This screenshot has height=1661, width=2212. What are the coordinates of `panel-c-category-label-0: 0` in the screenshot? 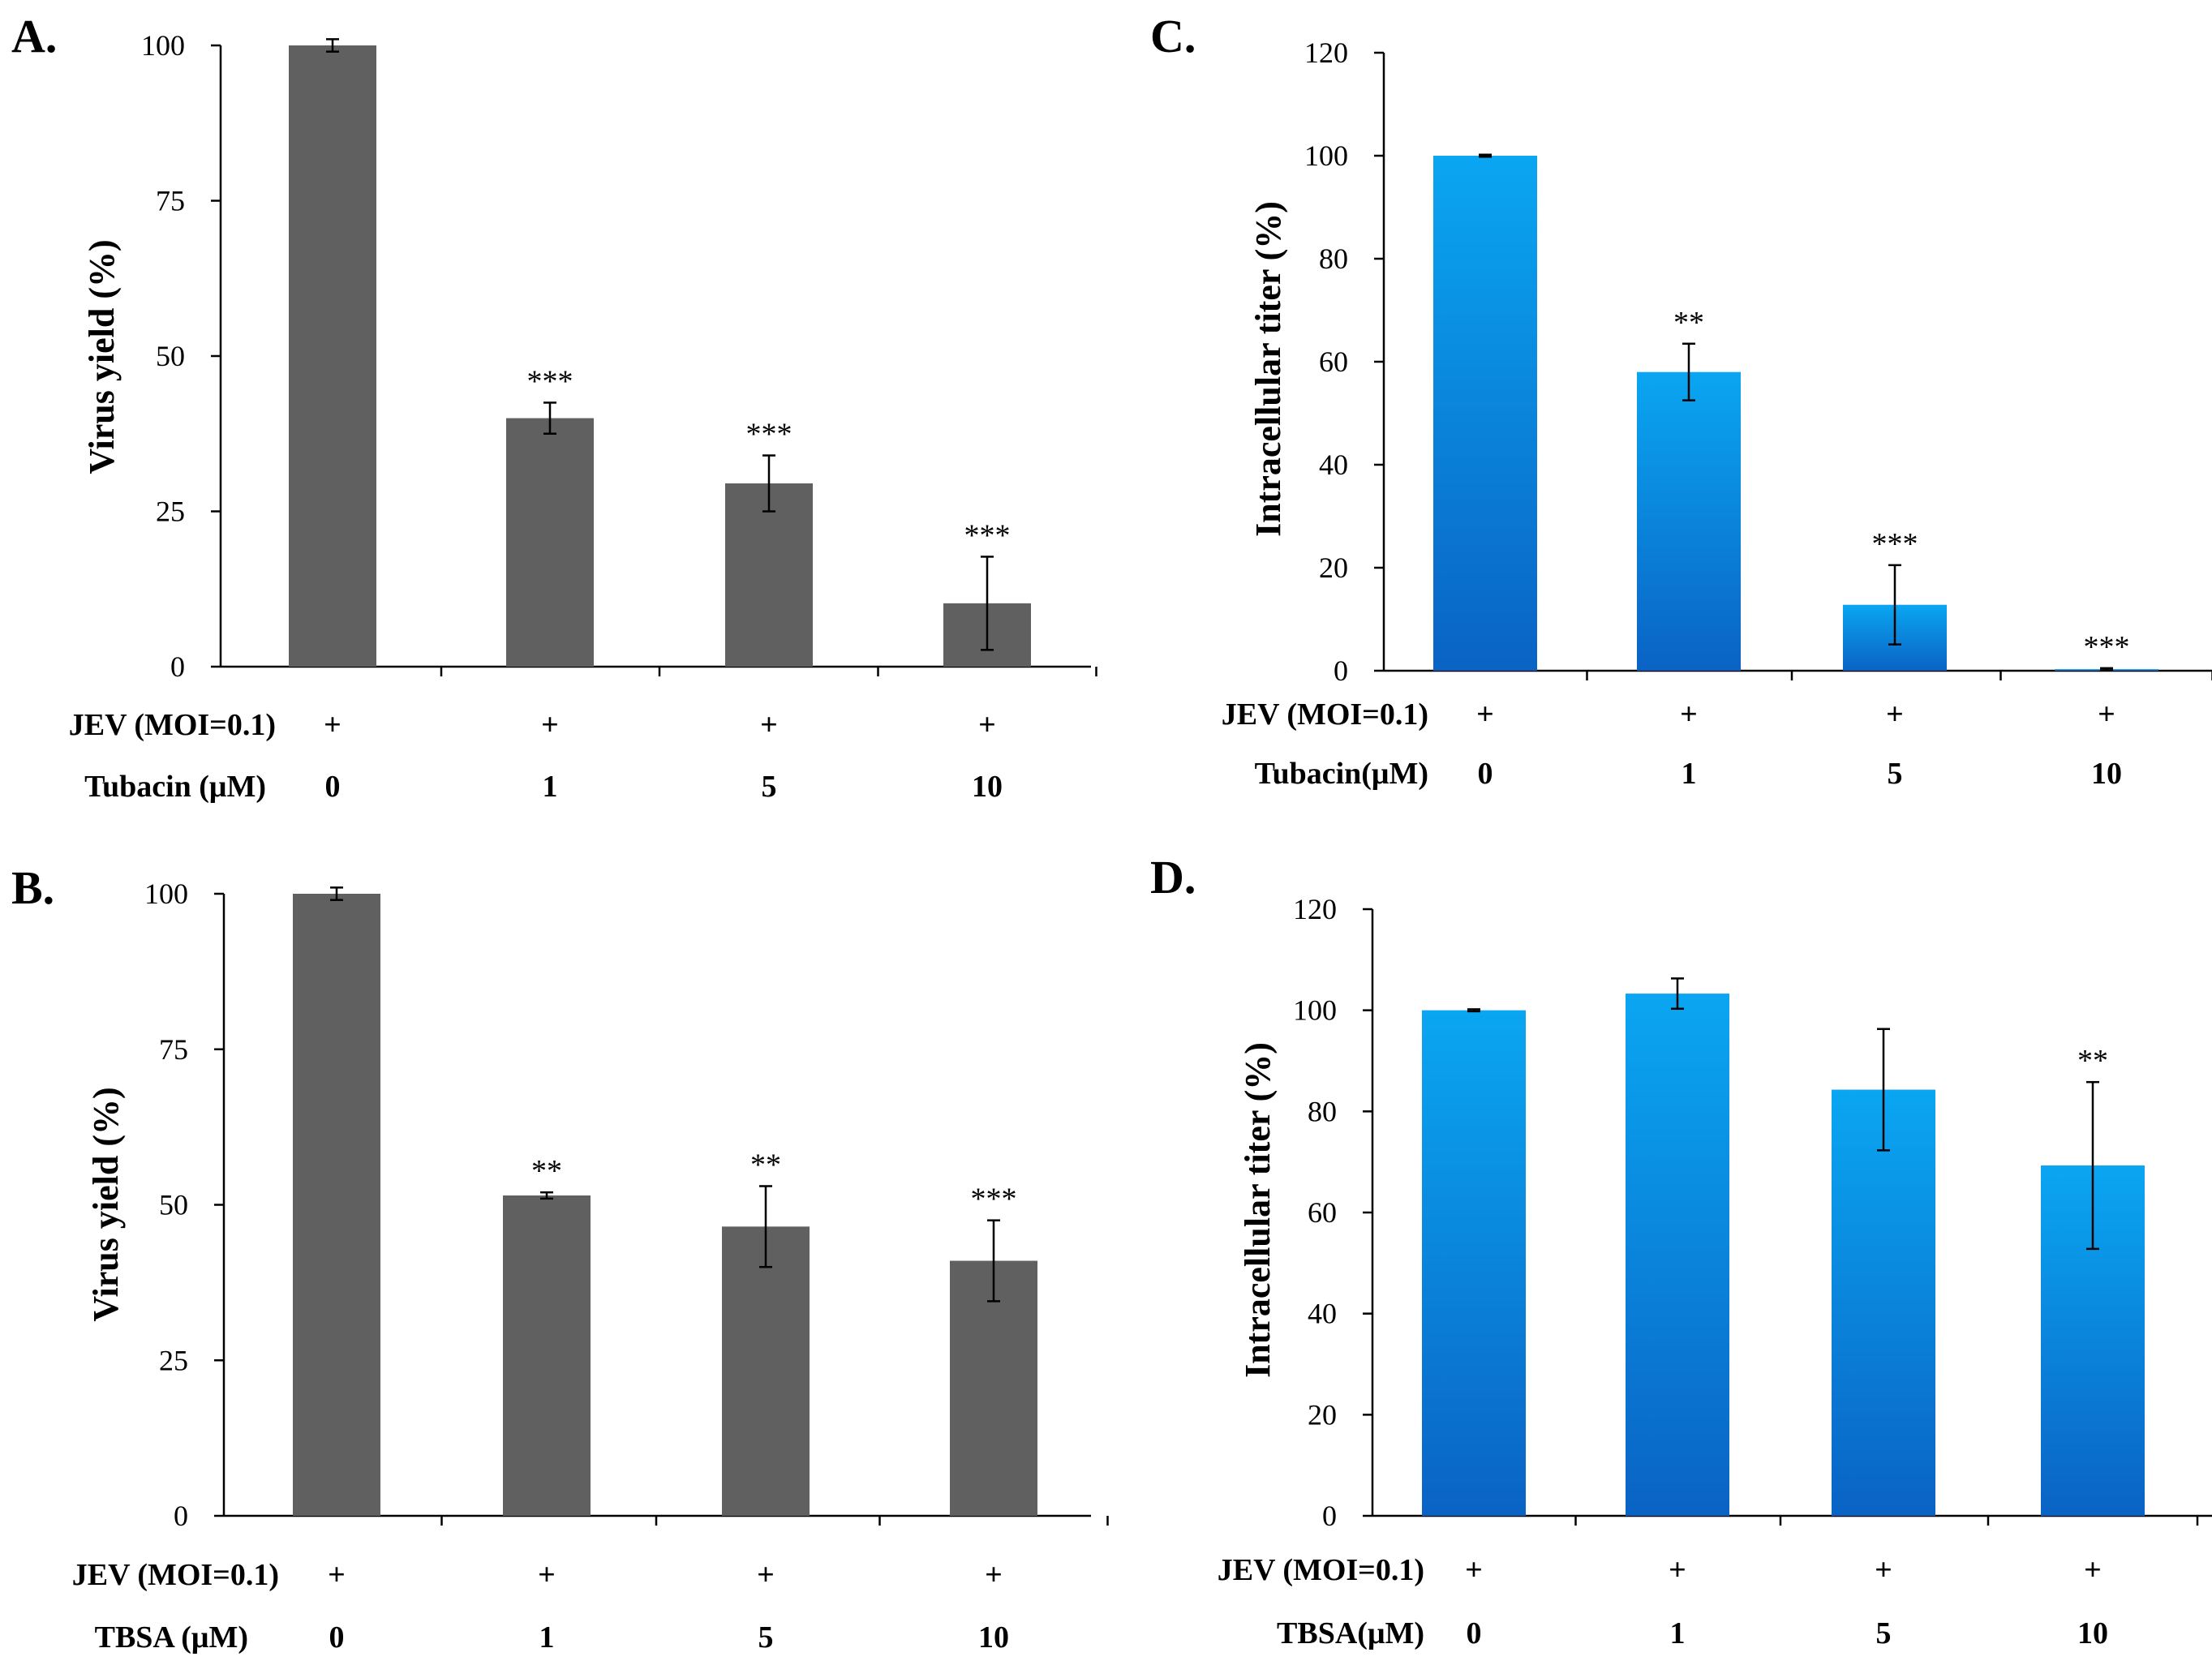 It's located at (1485, 774).